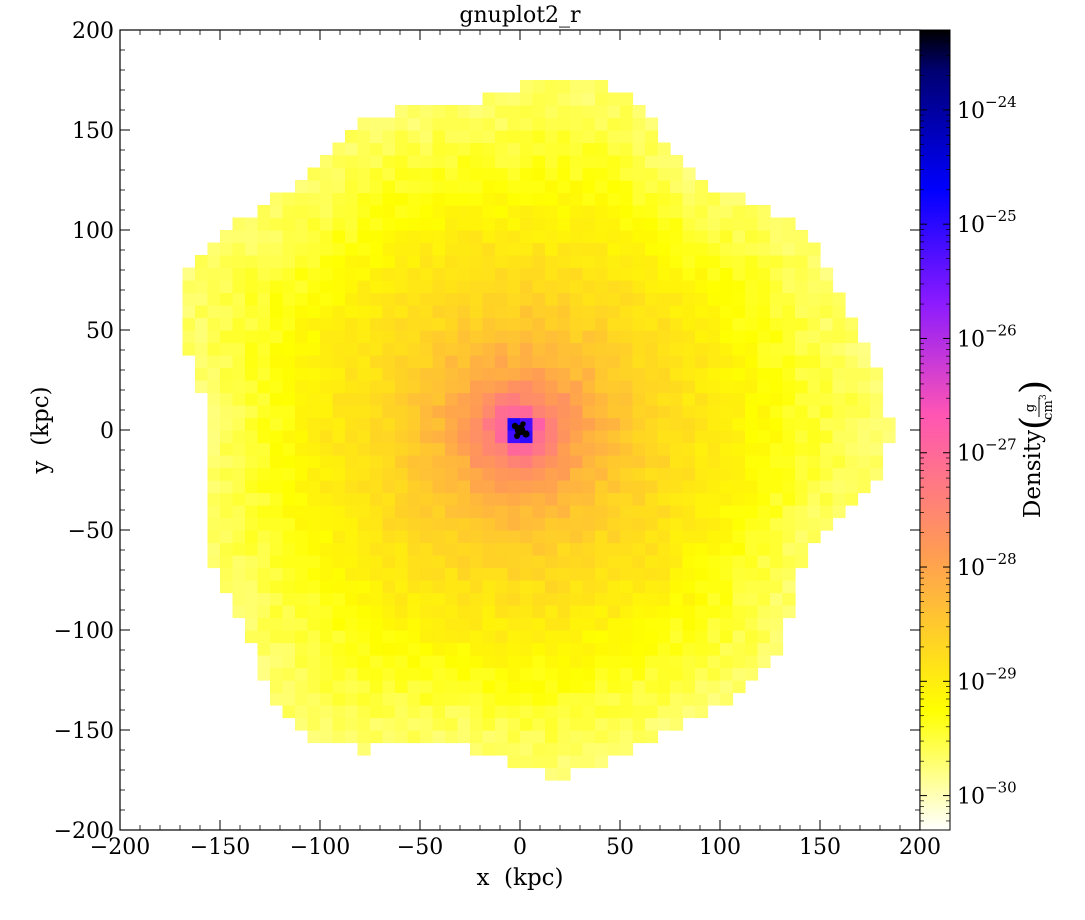  What do you see at coordinates (91, 531) in the screenshot?
I see `y-tick-label: −50` at bounding box center [91, 531].